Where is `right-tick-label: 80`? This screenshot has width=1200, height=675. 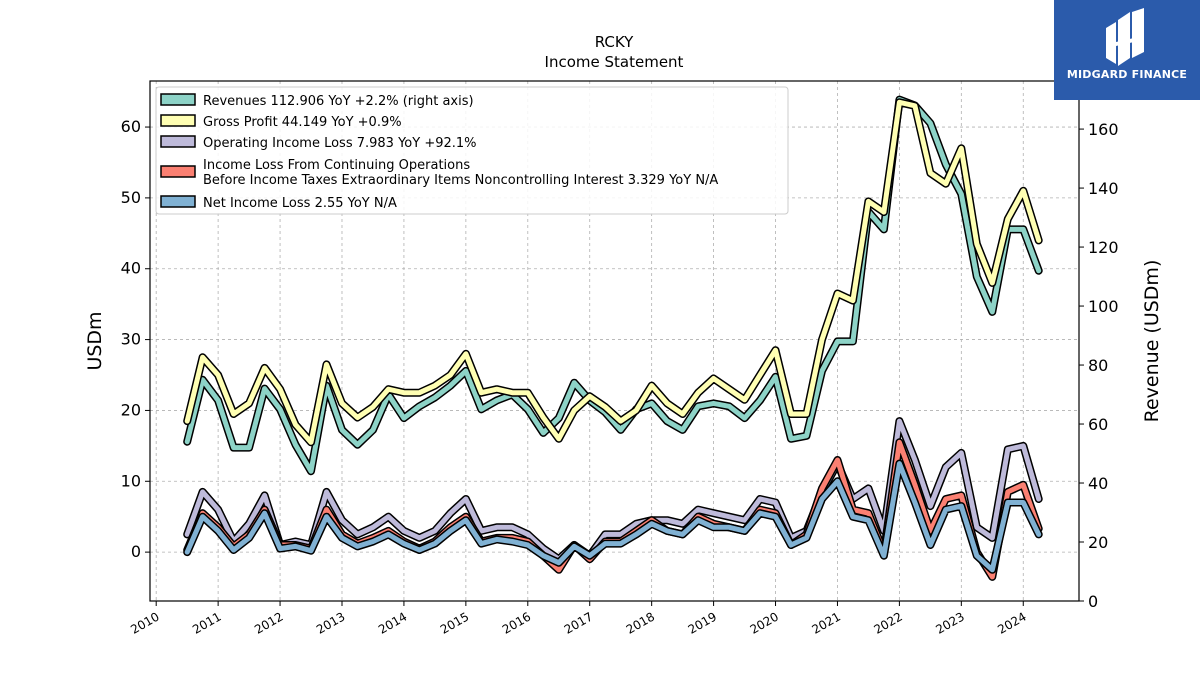
right-tick-label: 80 is located at coordinates (1098, 365).